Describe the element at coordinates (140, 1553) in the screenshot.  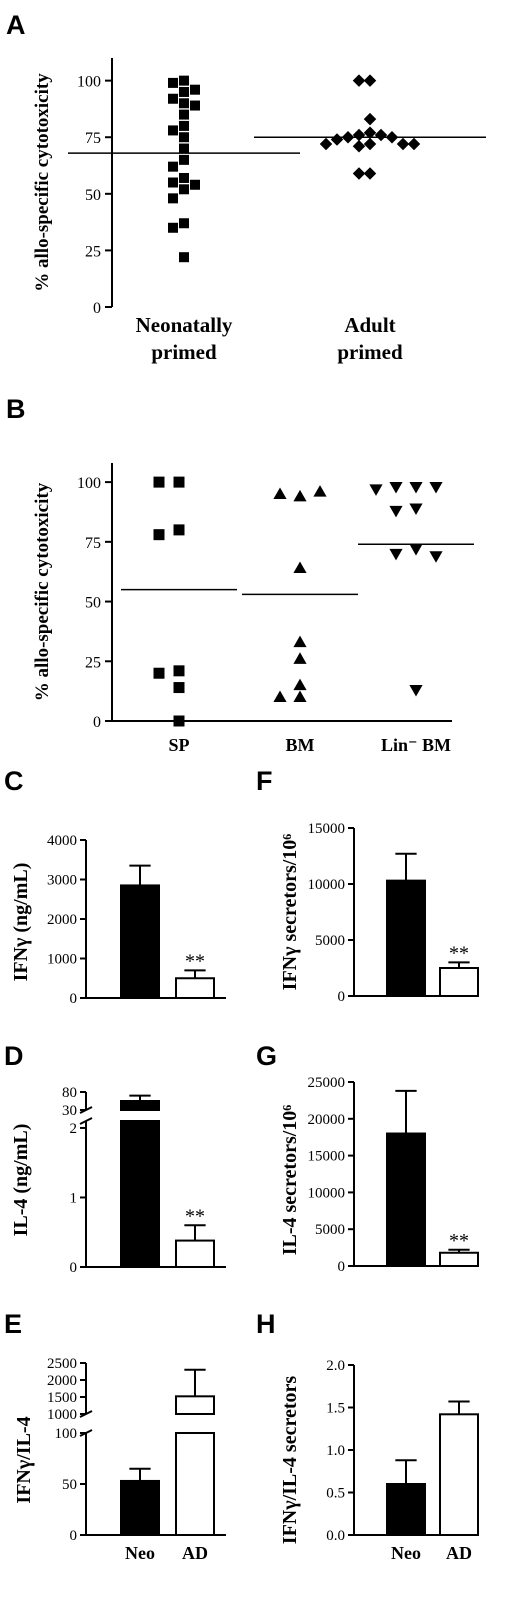
I see `chart-e-category-label: Neo` at that location.